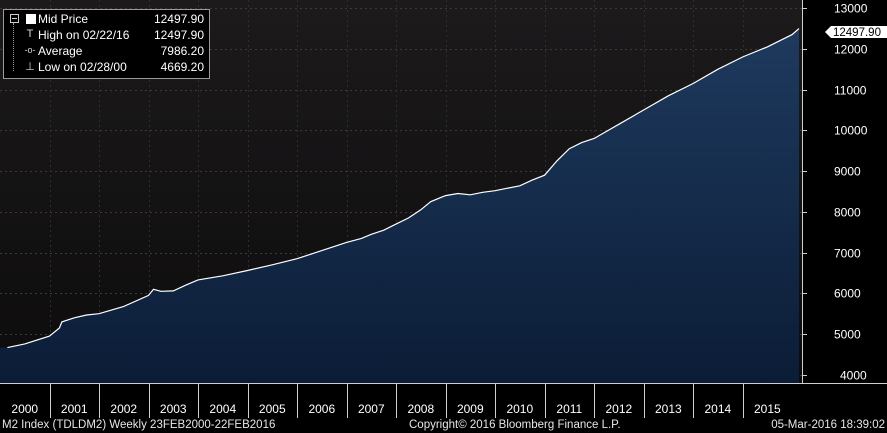 This screenshot has height=433, width=887. I want to click on x-tick-label: 2014, so click(717, 409).